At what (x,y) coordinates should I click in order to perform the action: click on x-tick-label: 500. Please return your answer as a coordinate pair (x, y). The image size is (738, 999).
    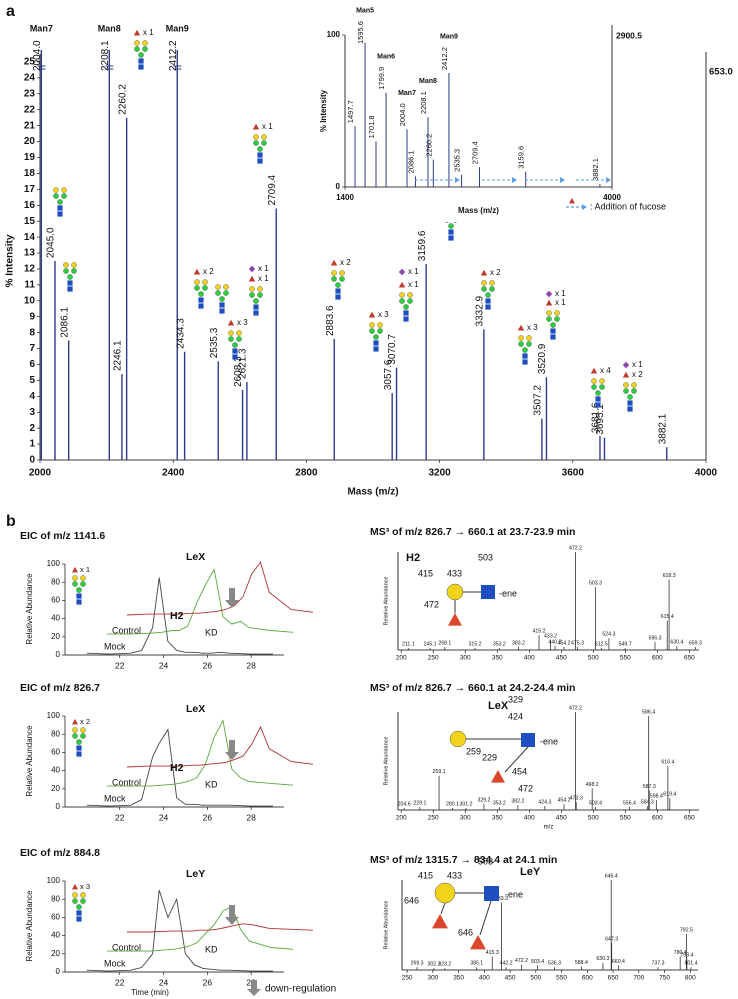
    Looking at the image, I should click on (593, 818).